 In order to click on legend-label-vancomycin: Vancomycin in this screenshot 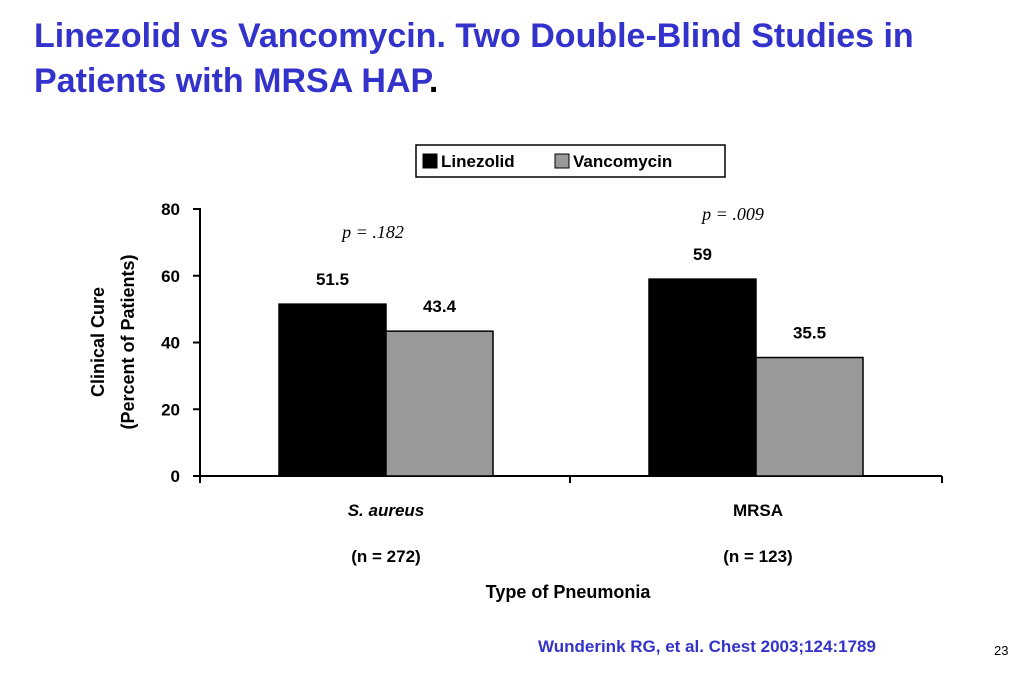, I will do `click(622, 161)`.